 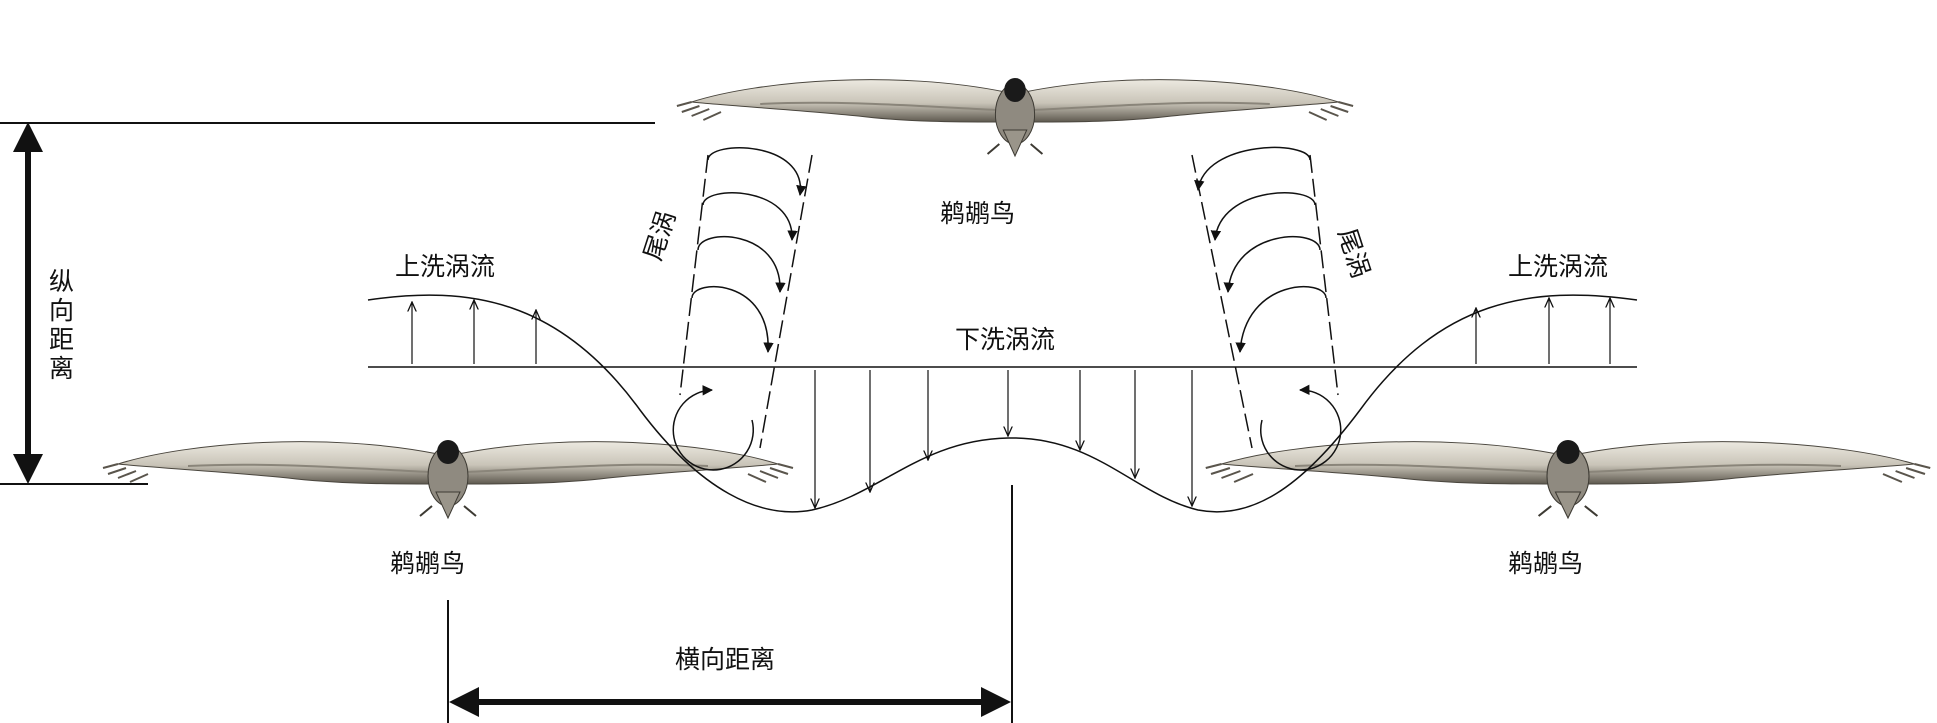 What do you see at coordinates (725, 659) in the screenshot?
I see `lateral-distance-label: 横向距离` at bounding box center [725, 659].